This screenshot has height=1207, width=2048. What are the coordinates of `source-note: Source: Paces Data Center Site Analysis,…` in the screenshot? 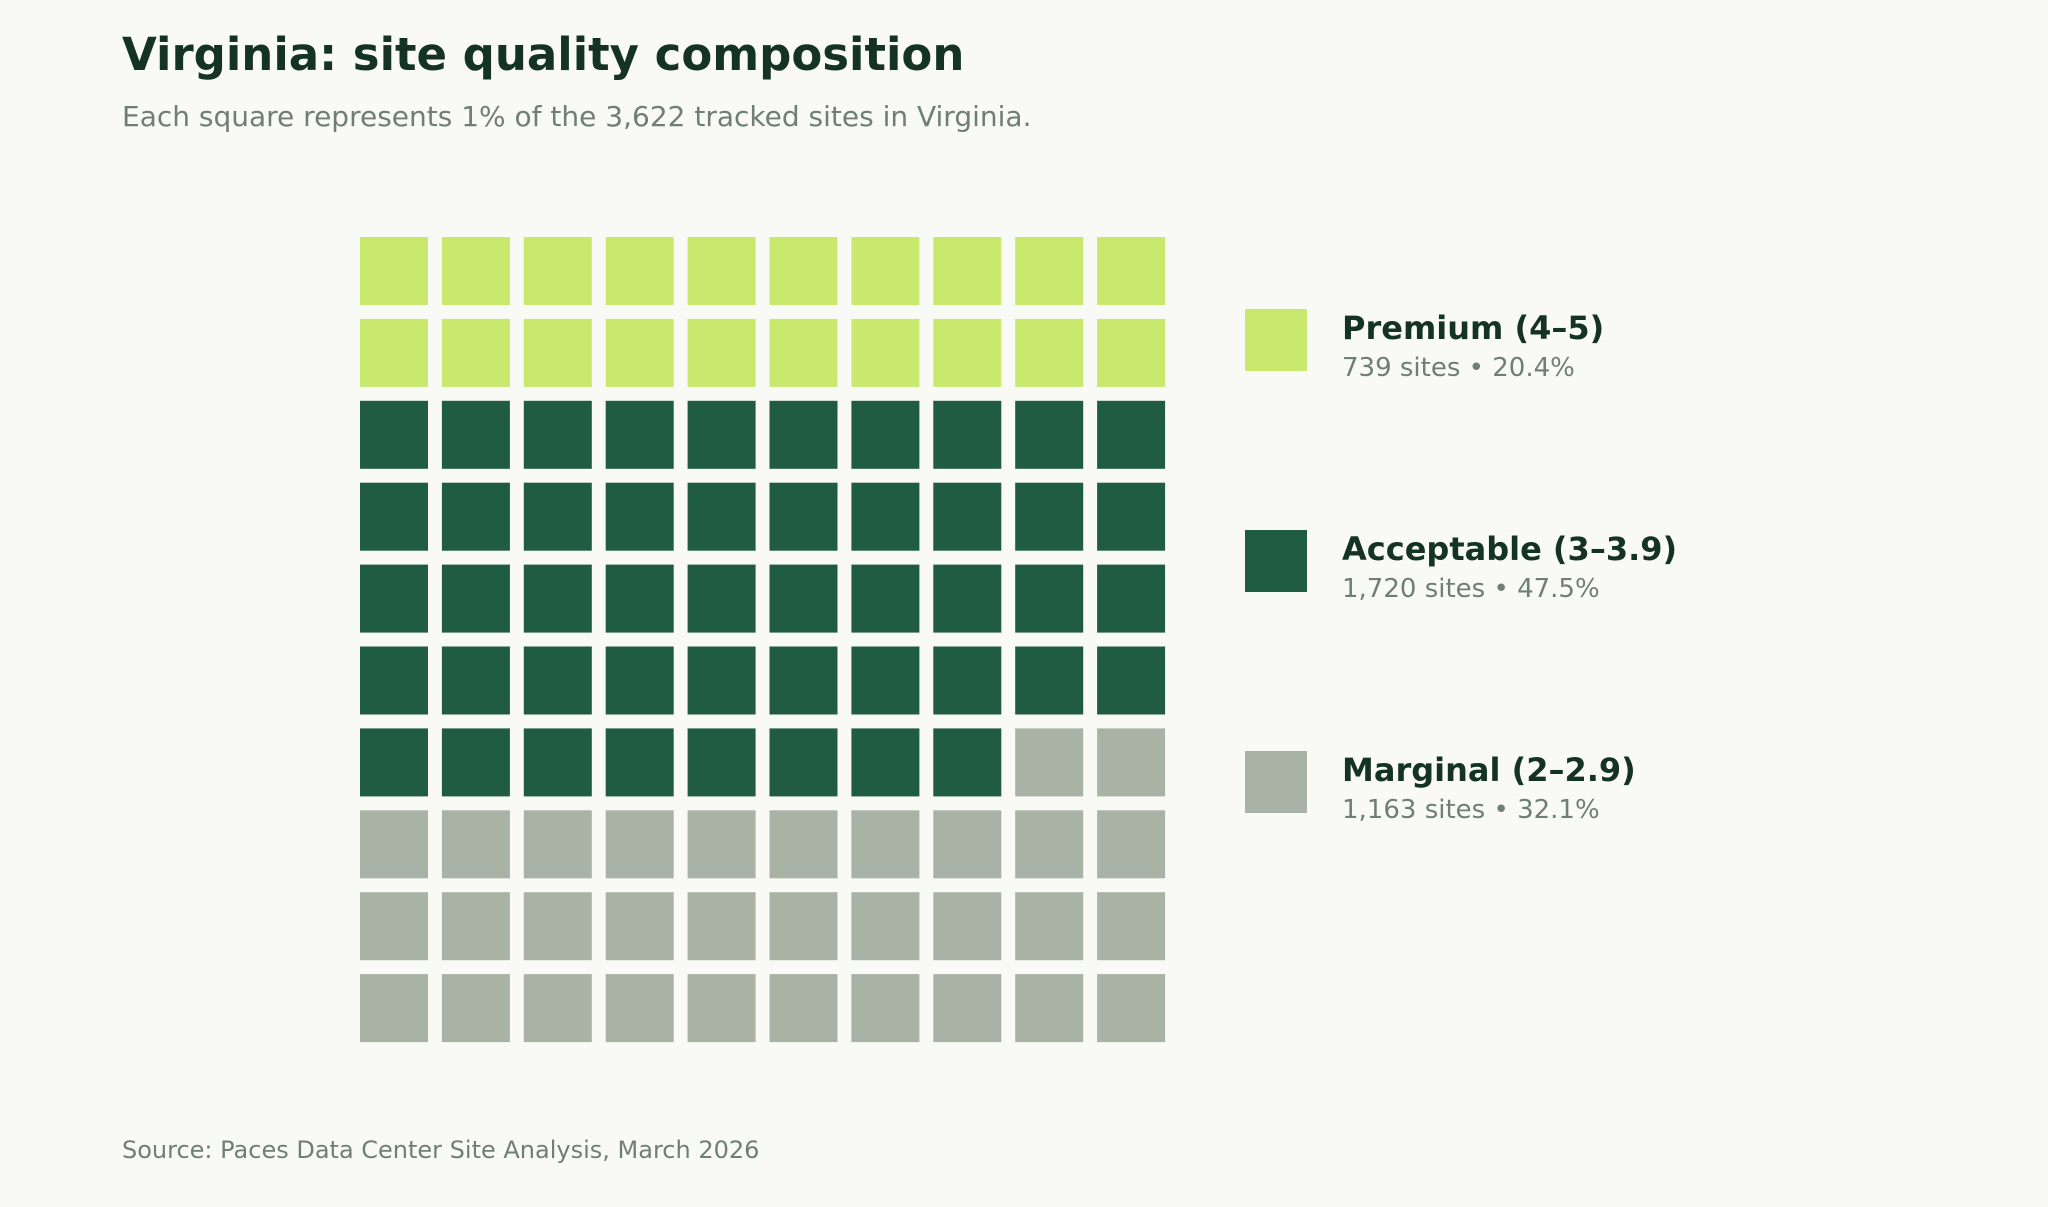 It's located at (441, 1150).